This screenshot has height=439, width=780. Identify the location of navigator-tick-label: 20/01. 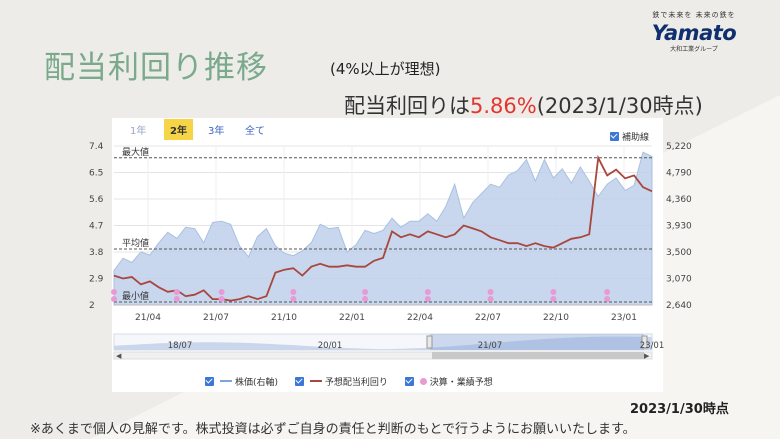
(330, 346).